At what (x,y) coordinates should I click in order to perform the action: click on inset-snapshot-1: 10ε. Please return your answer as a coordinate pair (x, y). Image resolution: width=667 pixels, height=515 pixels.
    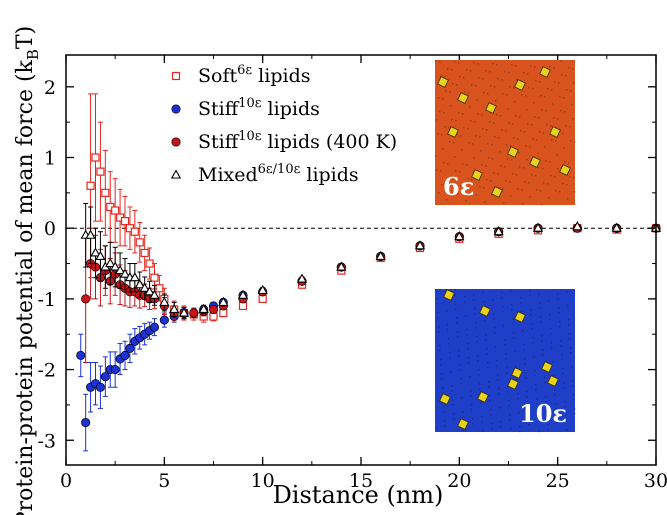
    Looking at the image, I should click on (505, 361).